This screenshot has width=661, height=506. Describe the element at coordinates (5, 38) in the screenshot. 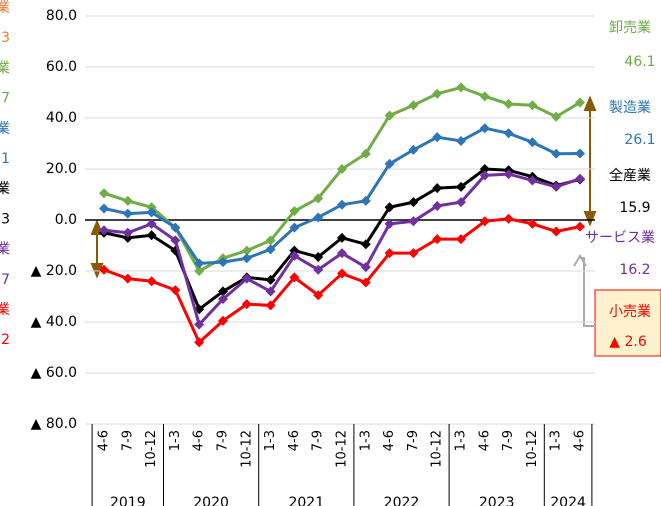

I see `left-fragment: 3` at that location.